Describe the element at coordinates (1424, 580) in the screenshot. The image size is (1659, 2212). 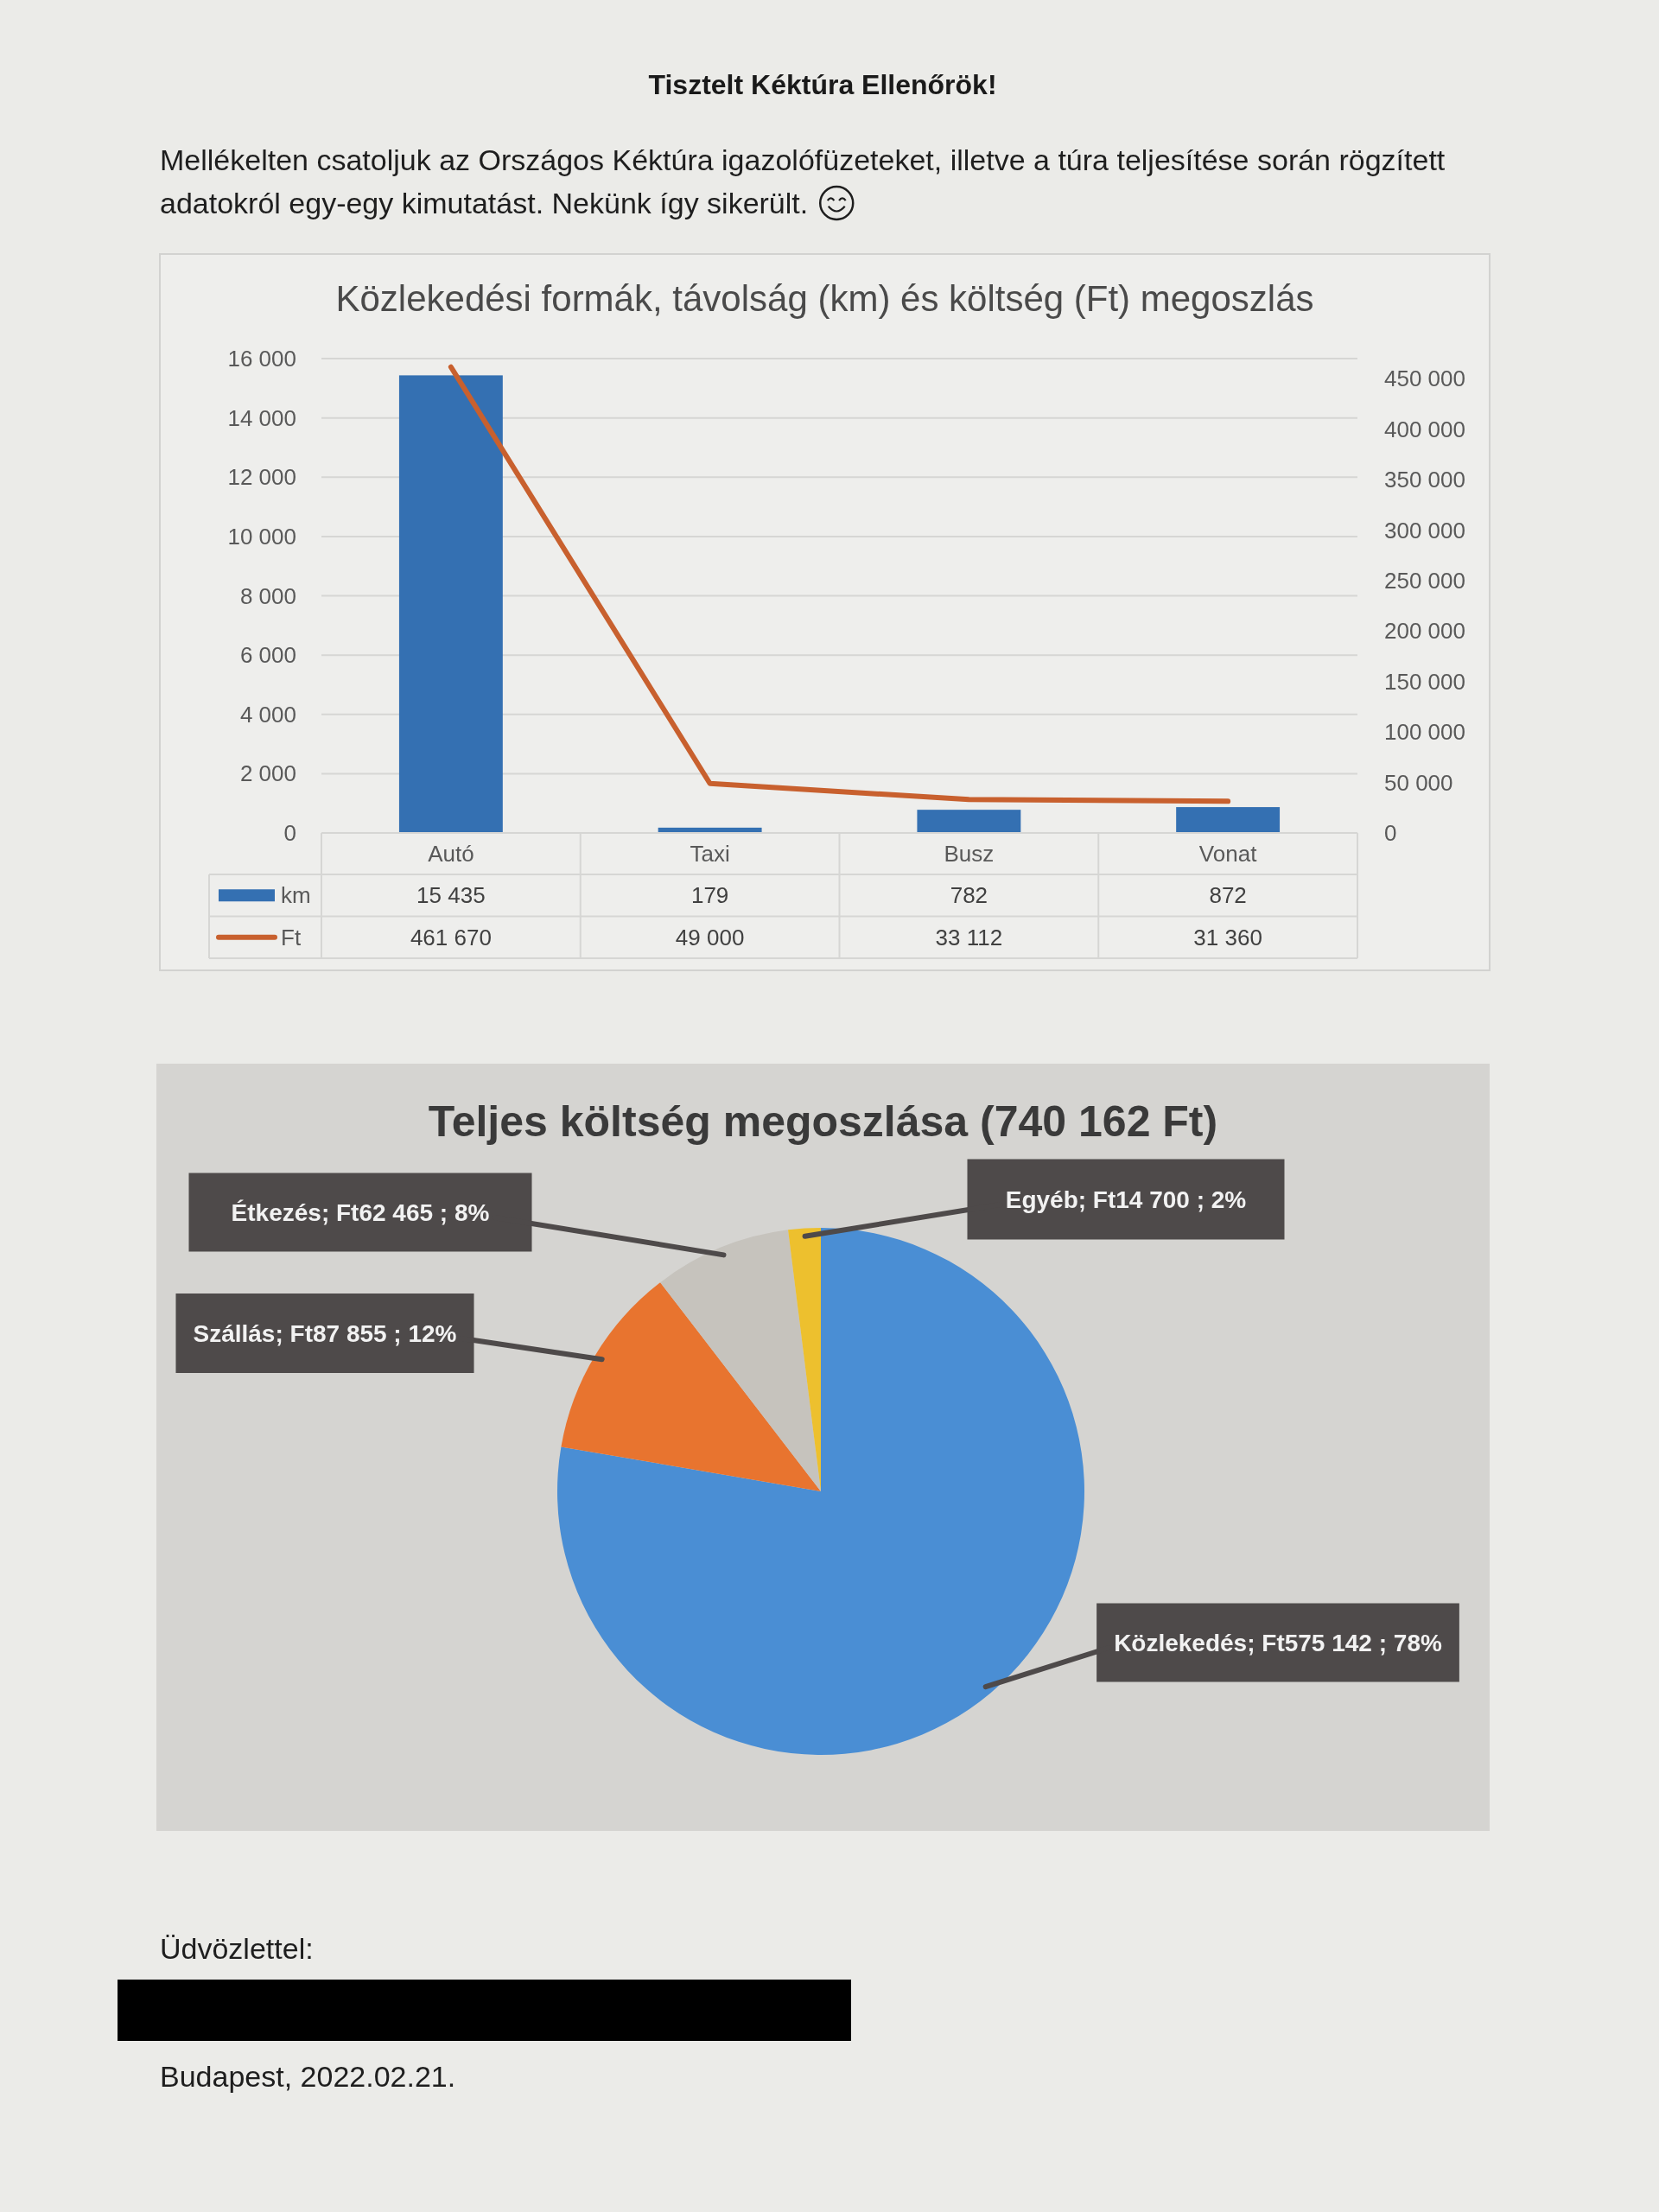
I see `y2-tick-label: 250 000` at that location.